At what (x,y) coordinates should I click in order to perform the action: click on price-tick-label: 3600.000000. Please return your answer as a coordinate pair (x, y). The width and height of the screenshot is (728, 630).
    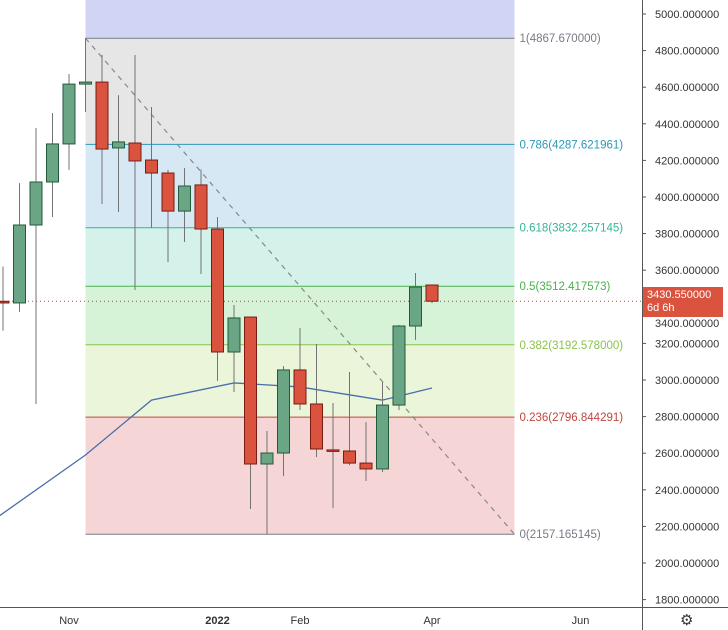
    Looking at the image, I should click on (687, 271).